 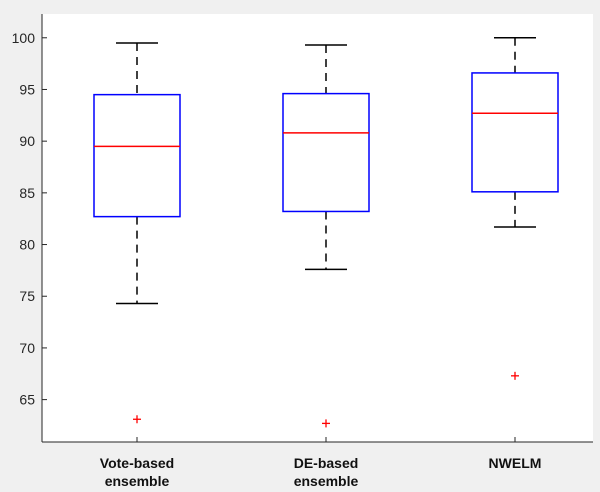 What do you see at coordinates (326, 463) in the screenshot?
I see `x-category-label-line: DE-based` at bounding box center [326, 463].